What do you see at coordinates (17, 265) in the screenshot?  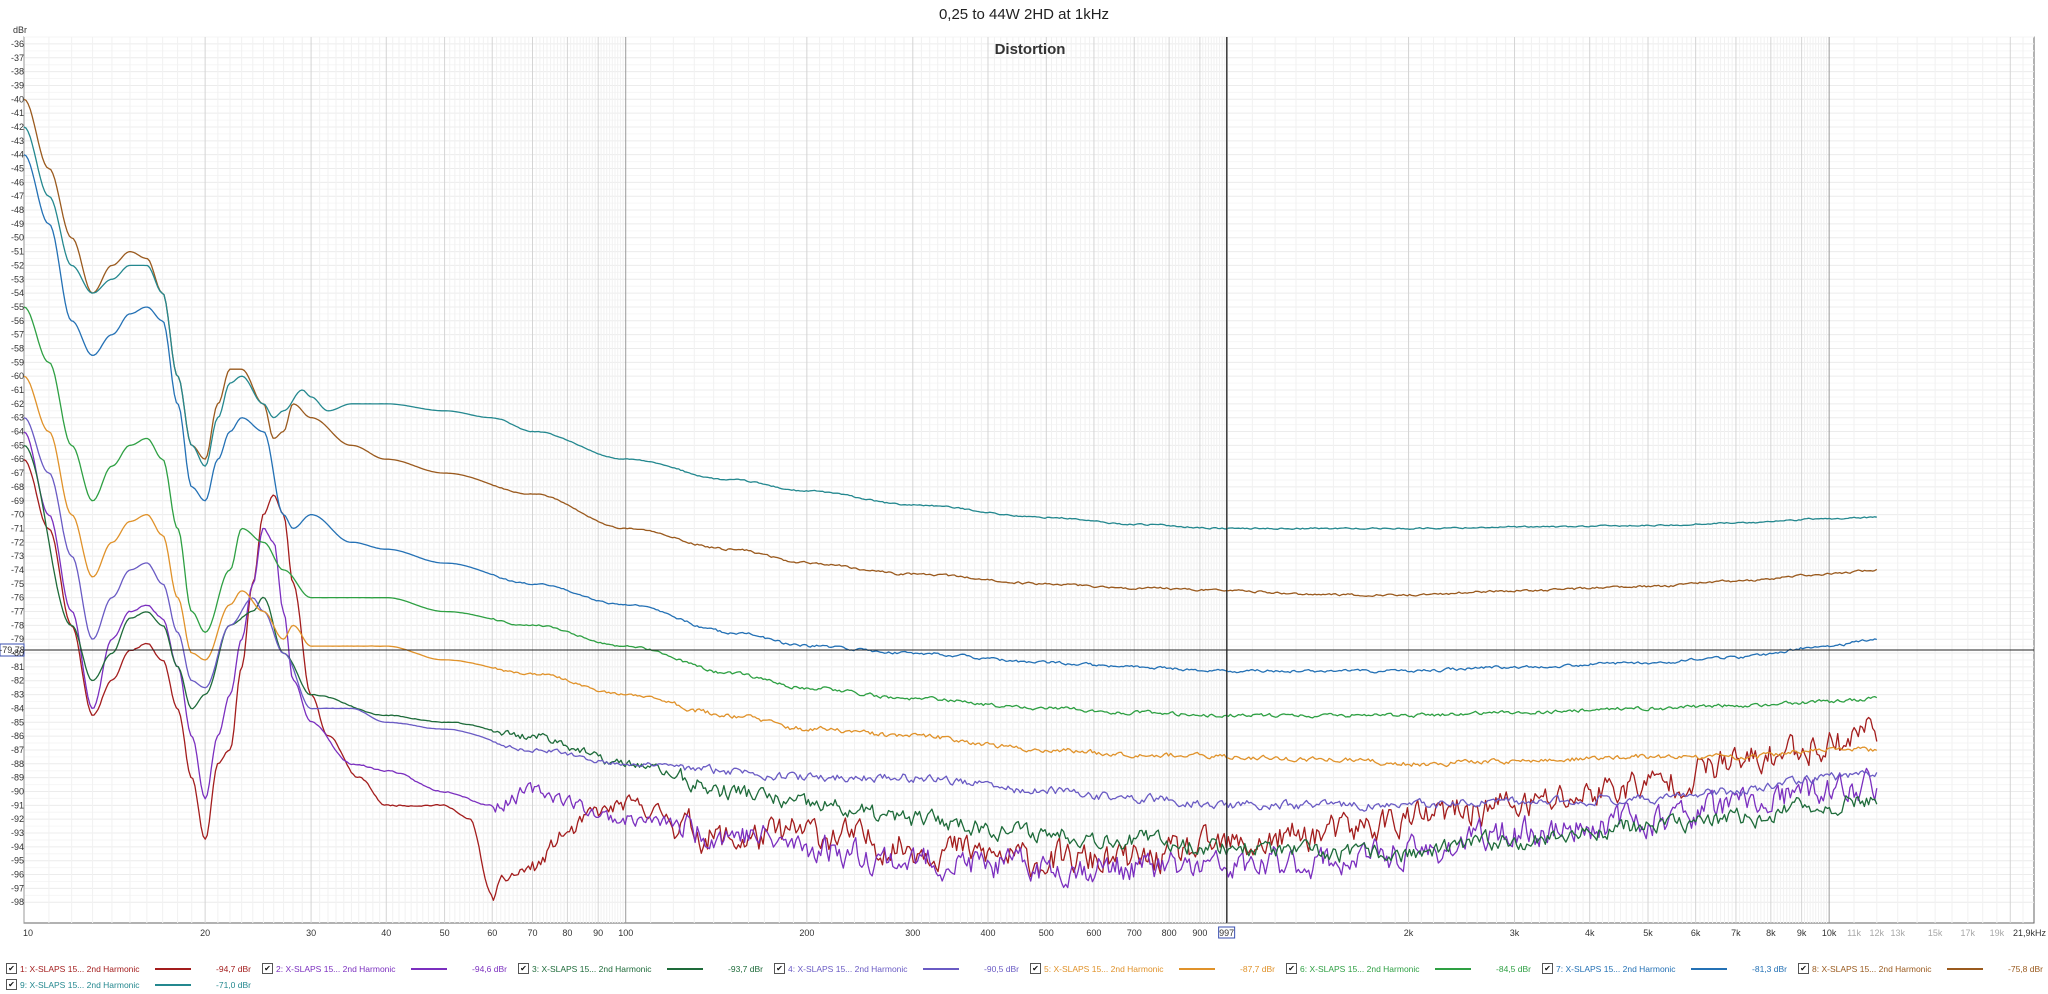 I see `y-tick-label: -52` at bounding box center [17, 265].